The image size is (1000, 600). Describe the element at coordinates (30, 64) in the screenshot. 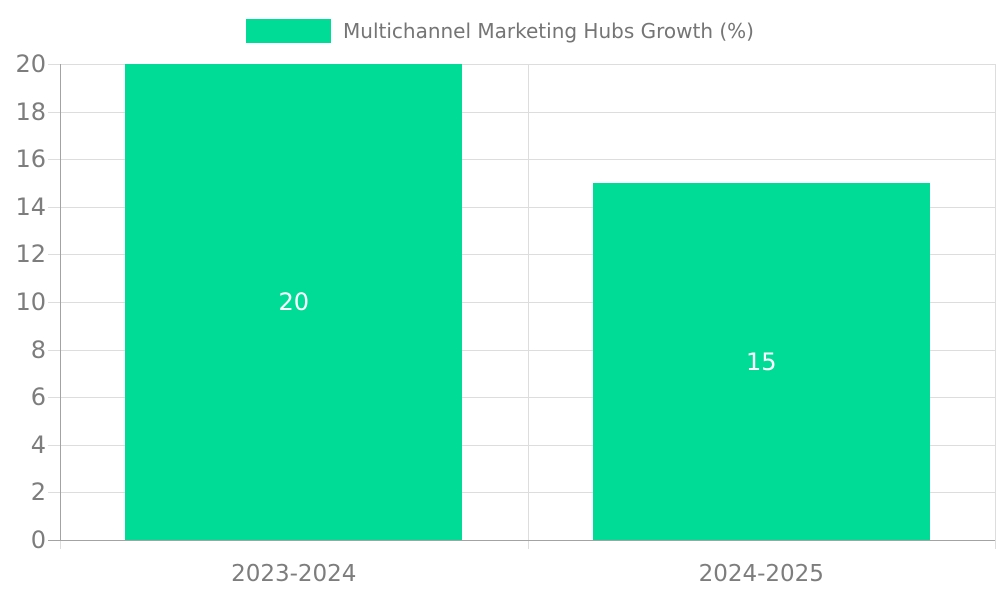

I see `y-tick-label: 20` at that location.